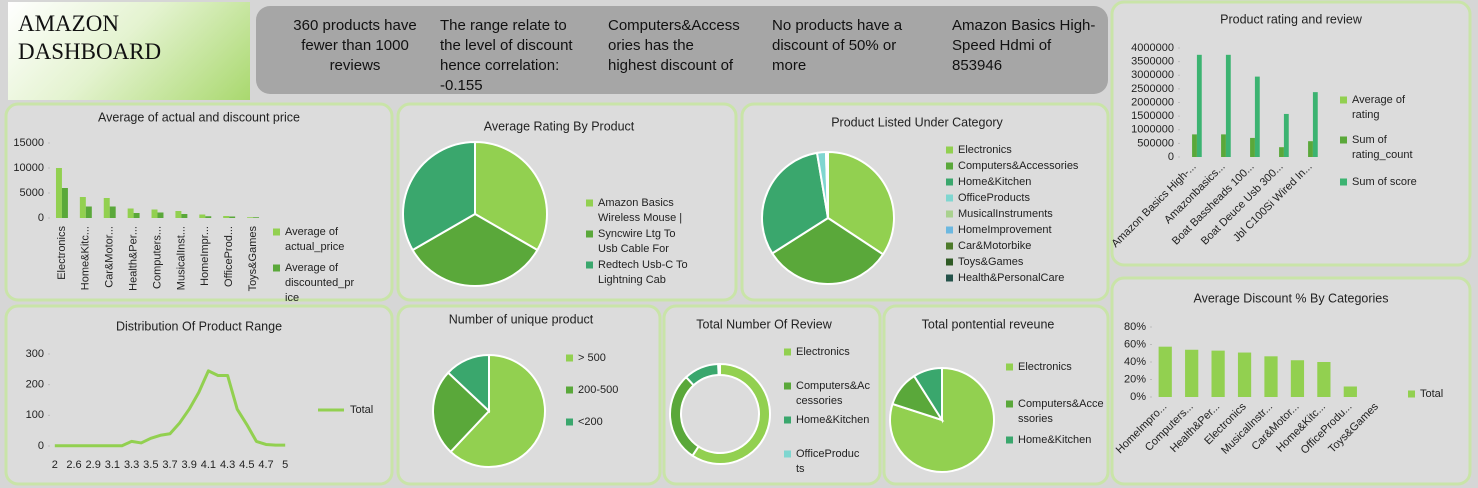 This screenshot has height=488, width=1478. I want to click on kpi: Amazon Basics High-Speed Hdmi of 853946, so click(1024, 45).